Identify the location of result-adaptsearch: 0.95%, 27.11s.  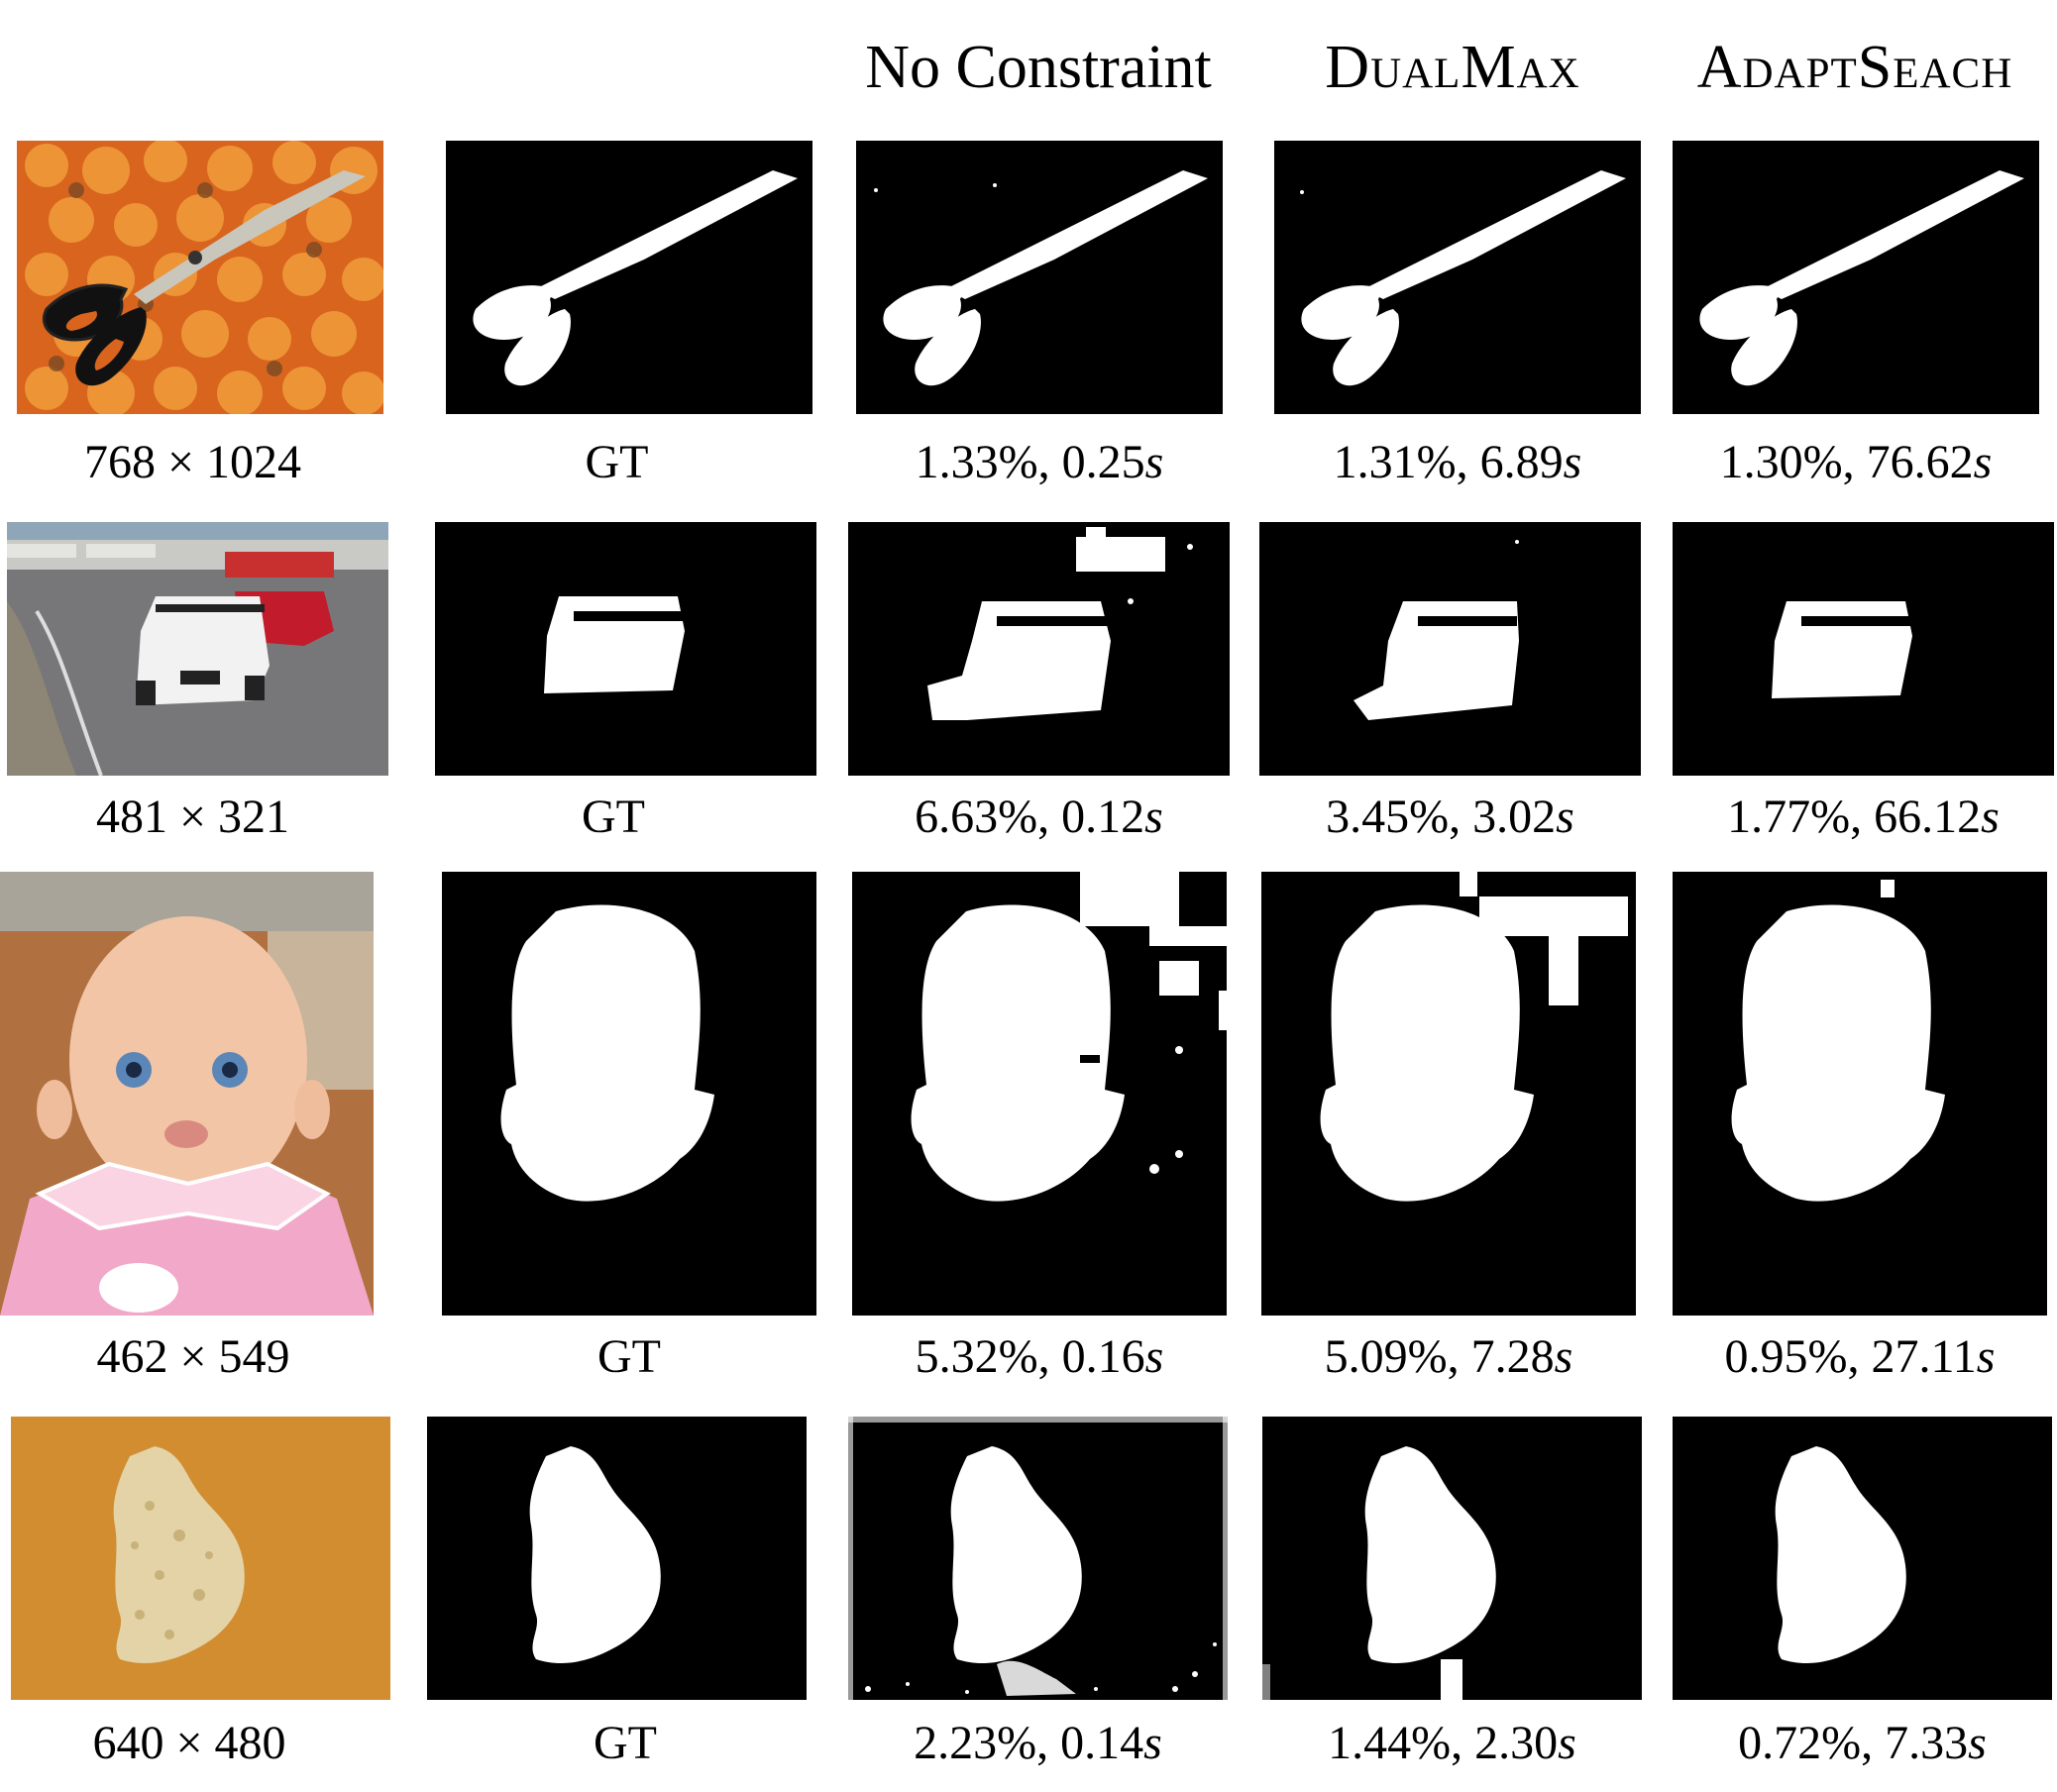
(1860, 1357).